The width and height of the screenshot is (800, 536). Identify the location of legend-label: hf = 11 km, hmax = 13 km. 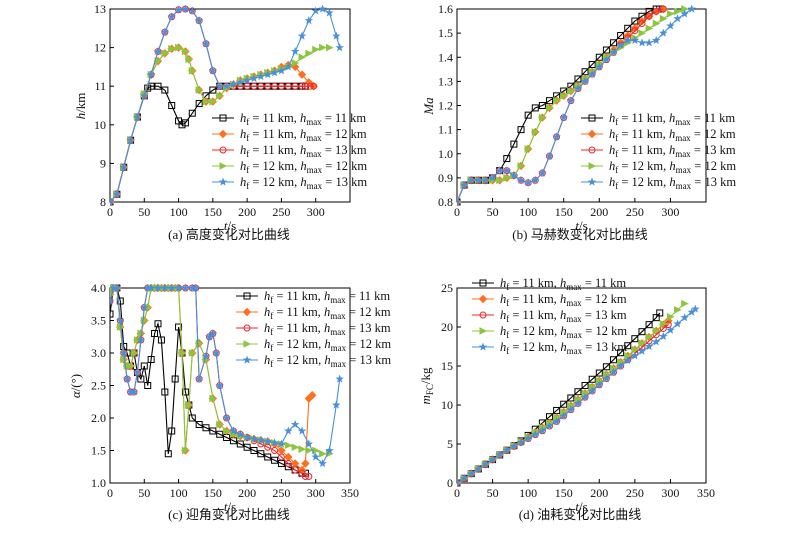
(327, 329).